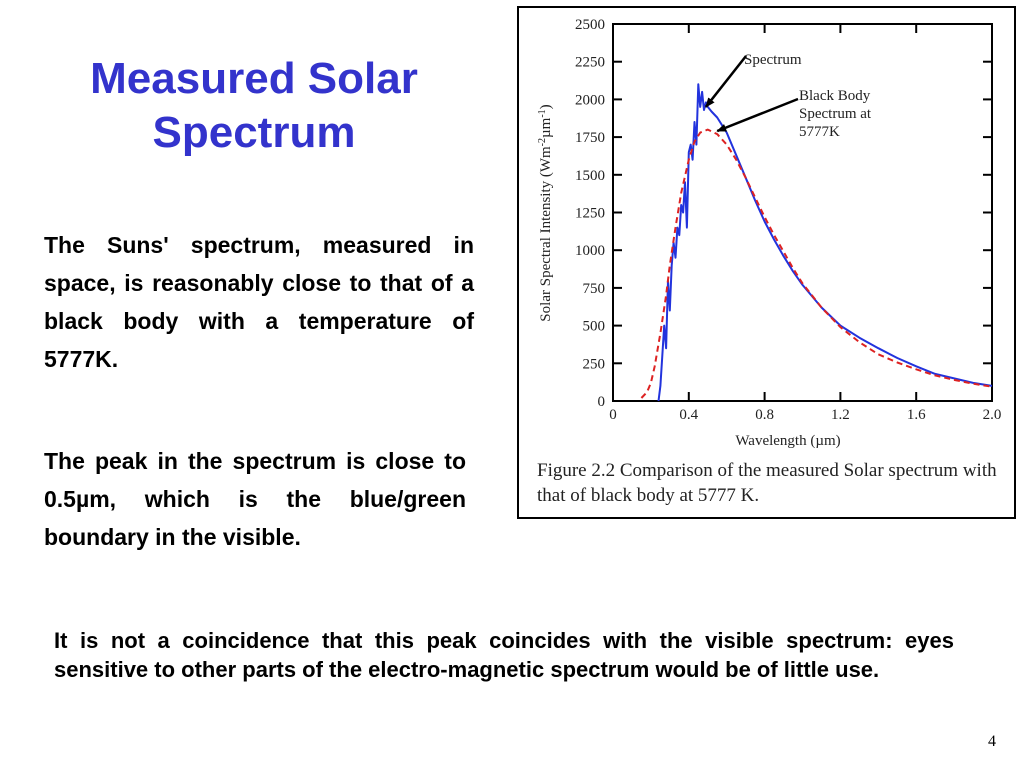 The image size is (1024, 768). What do you see at coordinates (688, 415) in the screenshot?
I see `x-tick-label: 0.4` at bounding box center [688, 415].